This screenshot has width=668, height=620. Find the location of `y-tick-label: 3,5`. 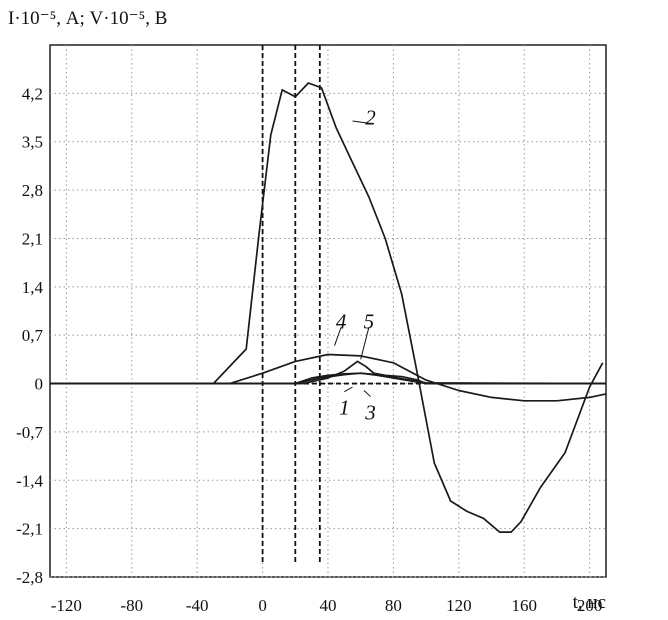

y-tick-label: 3,5 is located at coordinates (32, 142).